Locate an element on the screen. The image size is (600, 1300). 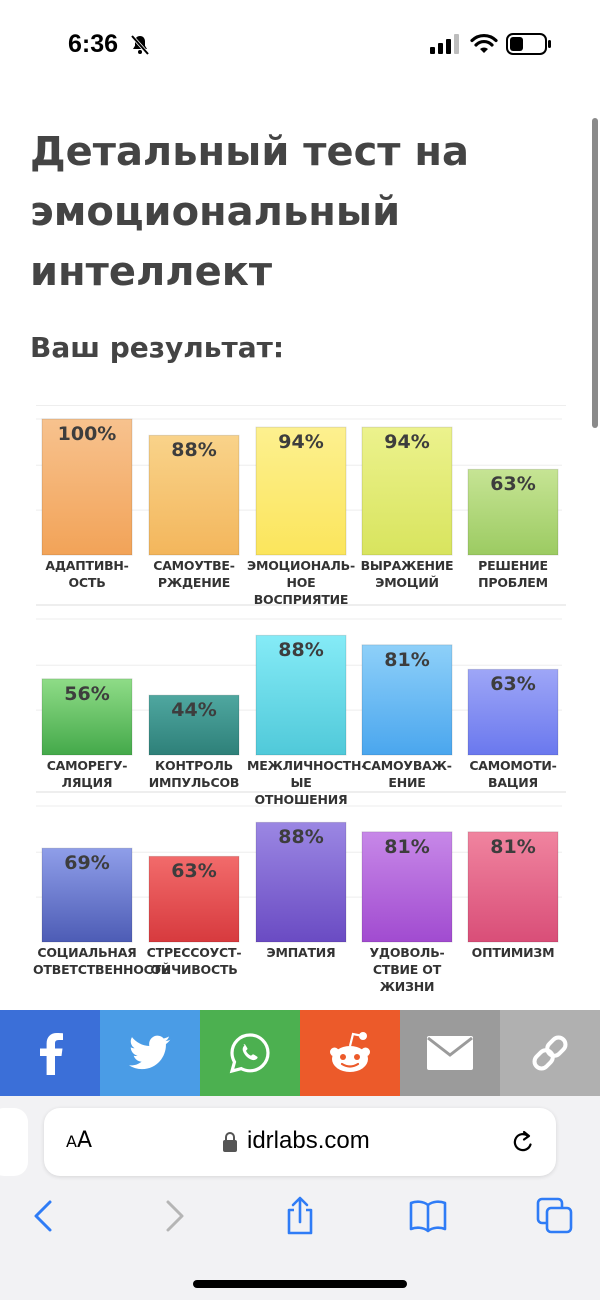
bell-slash-icon is located at coordinates (140, 45).